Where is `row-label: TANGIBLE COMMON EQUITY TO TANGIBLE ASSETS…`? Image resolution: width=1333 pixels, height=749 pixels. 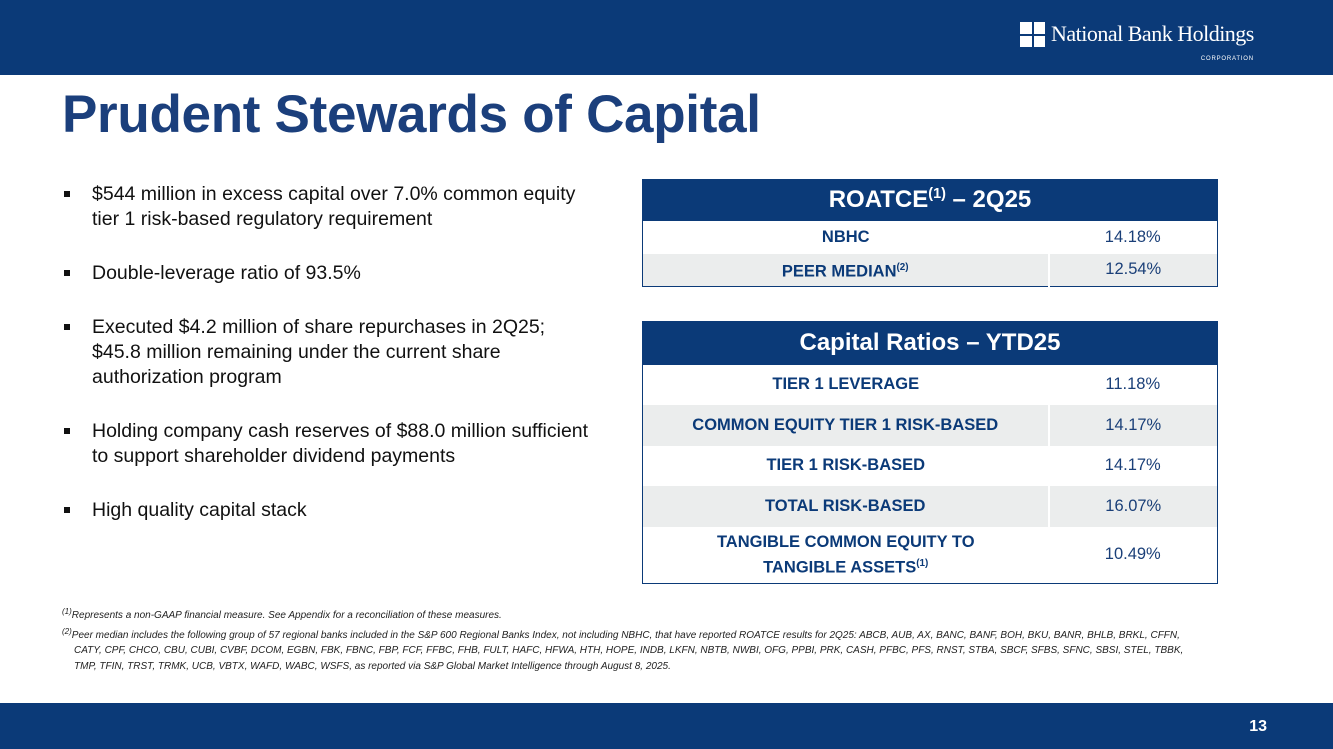 row-label: TANGIBLE COMMON EQUITY TO TANGIBLE ASSETS… is located at coordinates (845, 554).